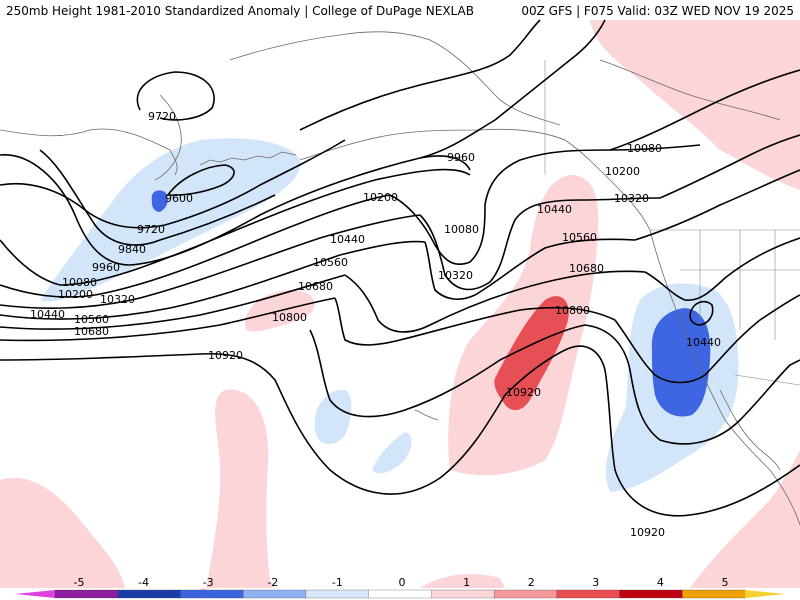 Image resolution: width=800 pixels, height=600 pixels. I want to click on colorbar-tick-label: 3, so click(595, 582).